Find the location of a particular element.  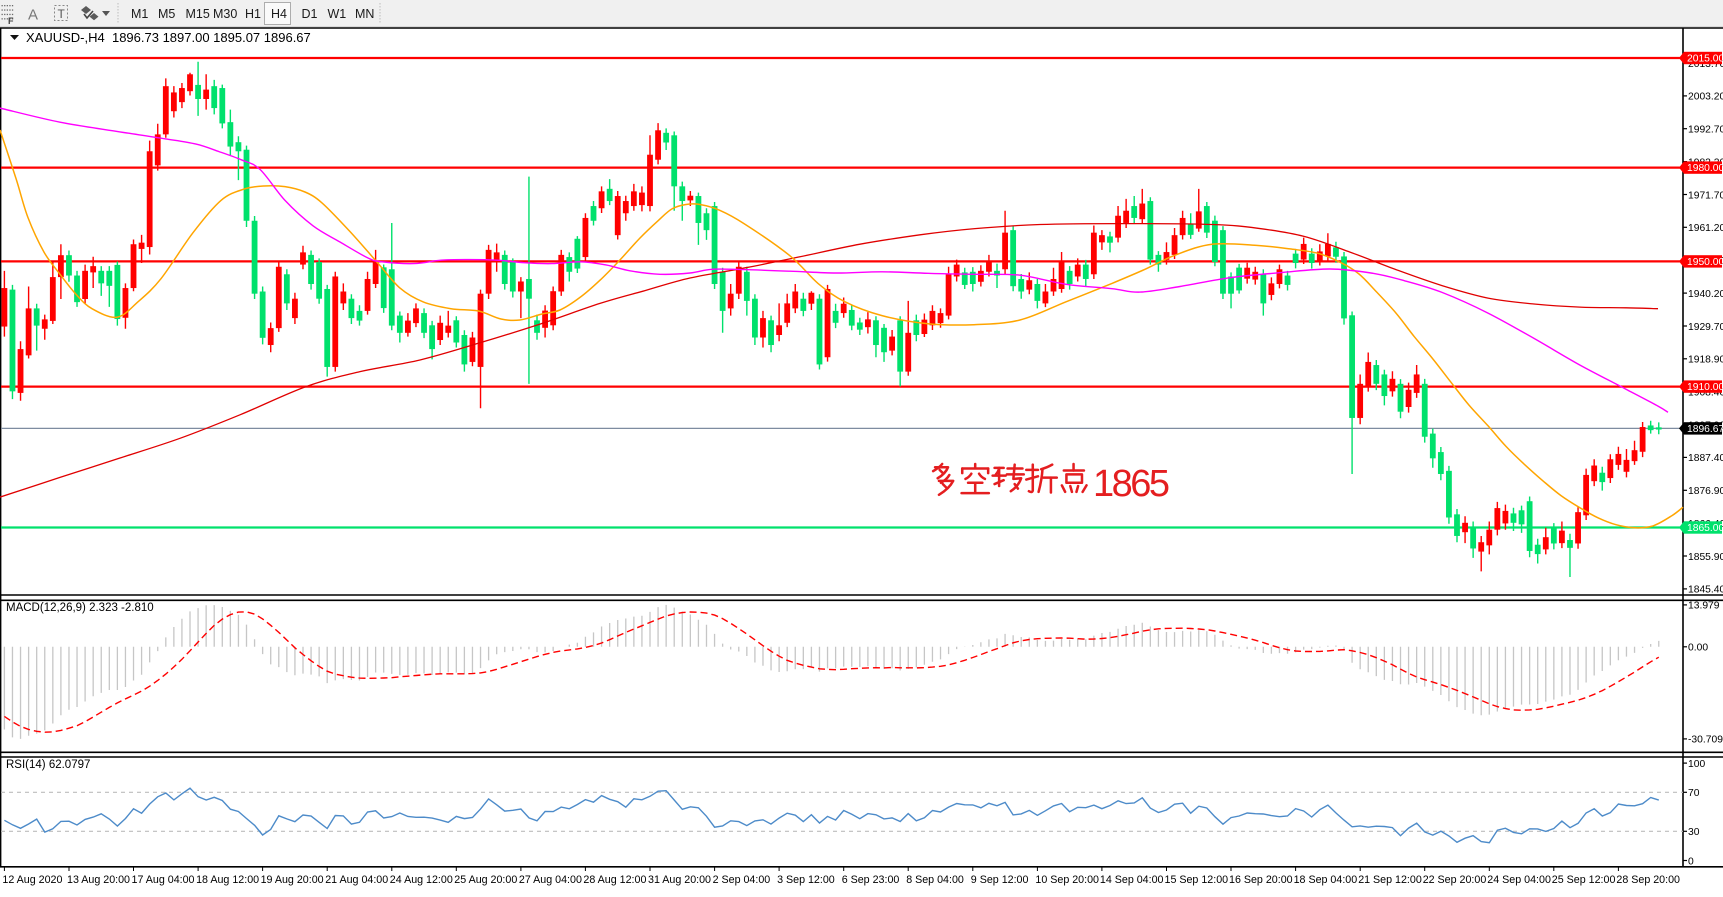

svg-text: 70 is located at coordinates (1694, 793).